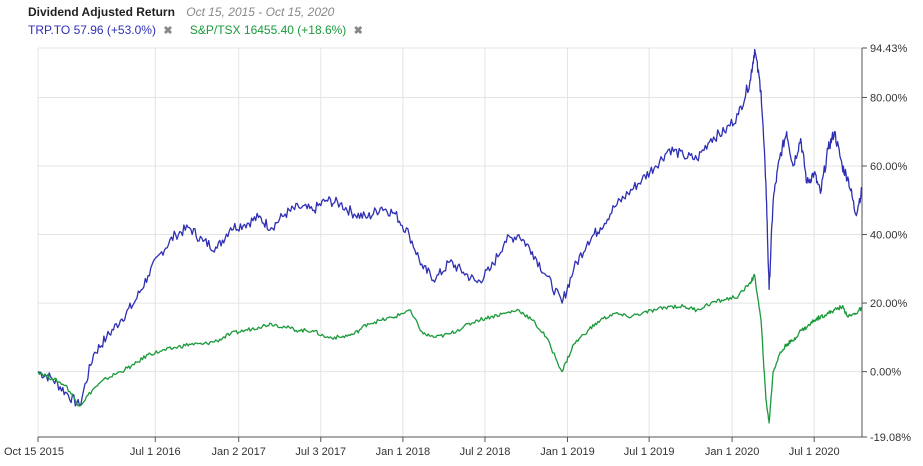  I want to click on y-tick-label: -19.08%, so click(890, 438).